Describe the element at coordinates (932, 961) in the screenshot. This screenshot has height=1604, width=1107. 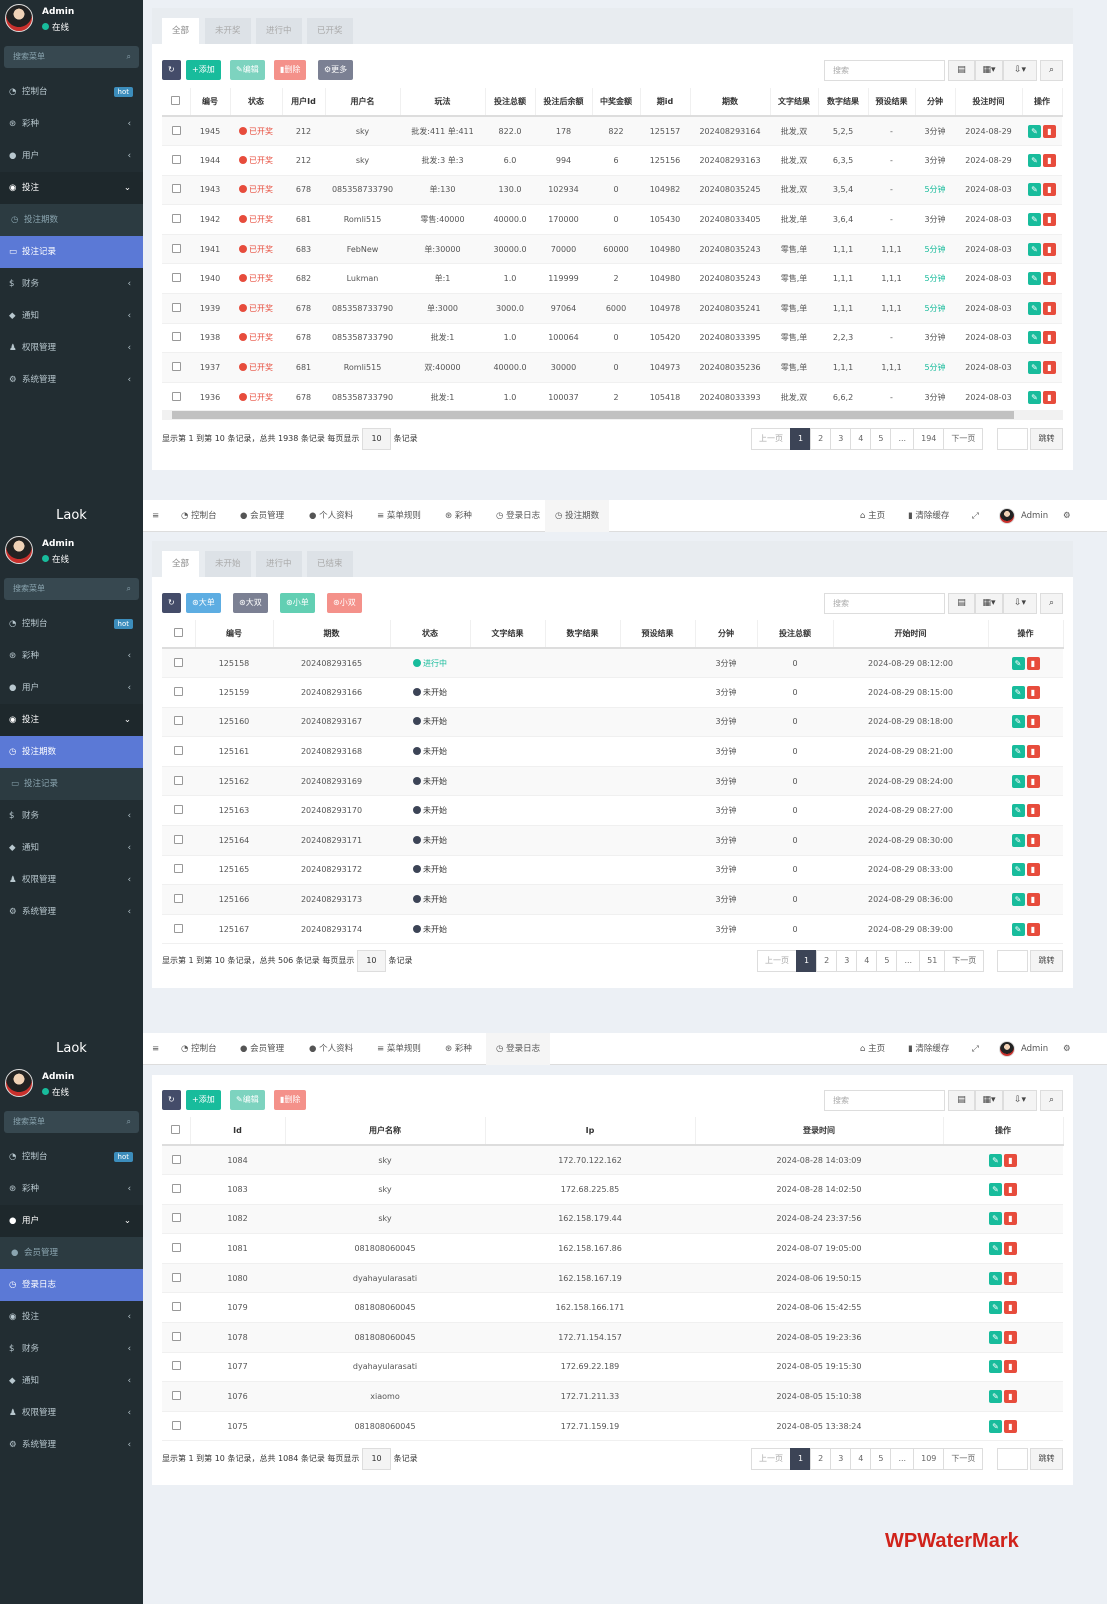
I see `page-button: 51` at that location.